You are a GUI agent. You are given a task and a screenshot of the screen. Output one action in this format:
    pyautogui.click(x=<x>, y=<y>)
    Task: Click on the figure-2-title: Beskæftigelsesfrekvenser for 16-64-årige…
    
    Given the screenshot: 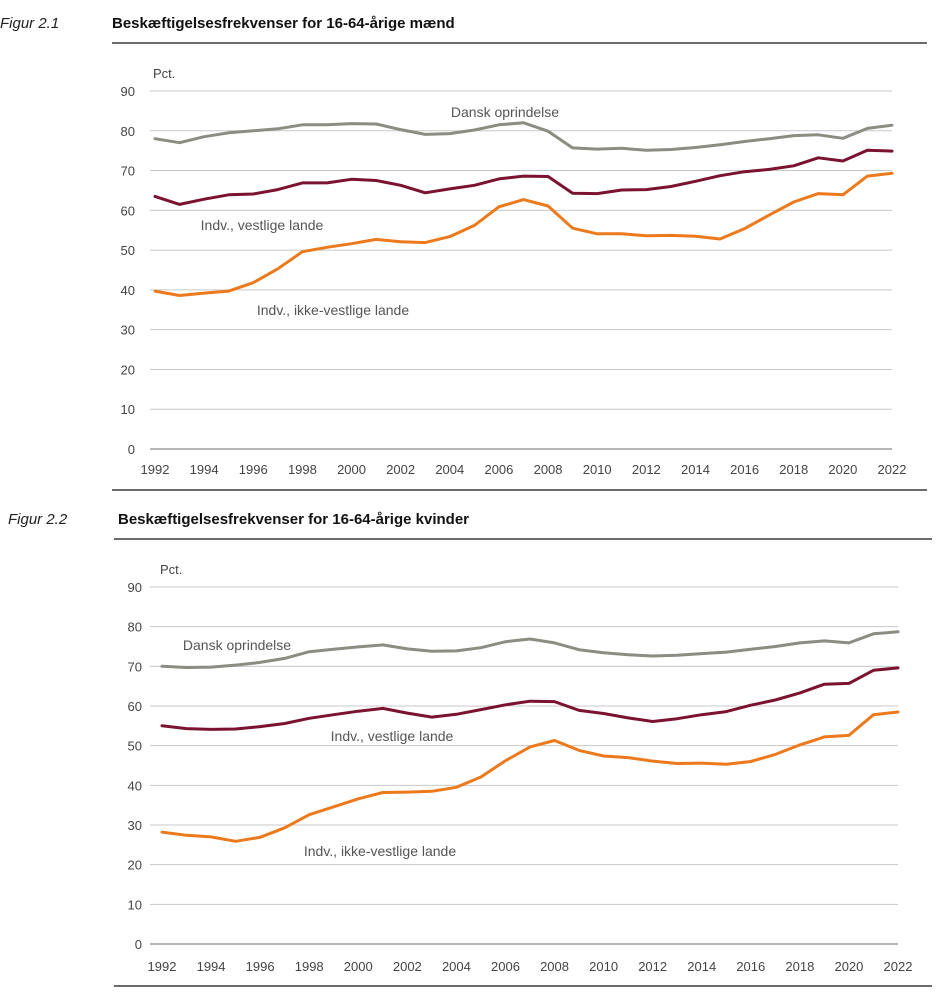 What is the action you would take?
    pyautogui.click(x=294, y=519)
    